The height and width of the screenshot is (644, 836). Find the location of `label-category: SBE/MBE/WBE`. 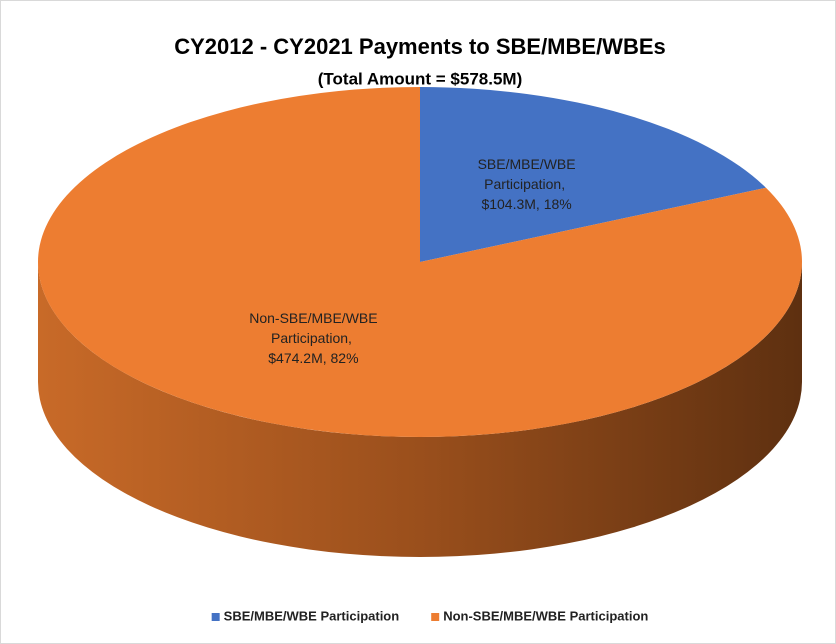

label-category: SBE/MBE/WBE is located at coordinates (527, 164).